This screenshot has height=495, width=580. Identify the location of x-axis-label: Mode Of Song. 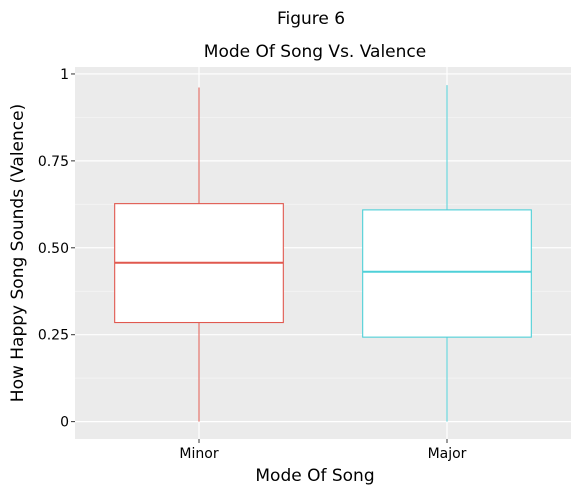
(314, 476).